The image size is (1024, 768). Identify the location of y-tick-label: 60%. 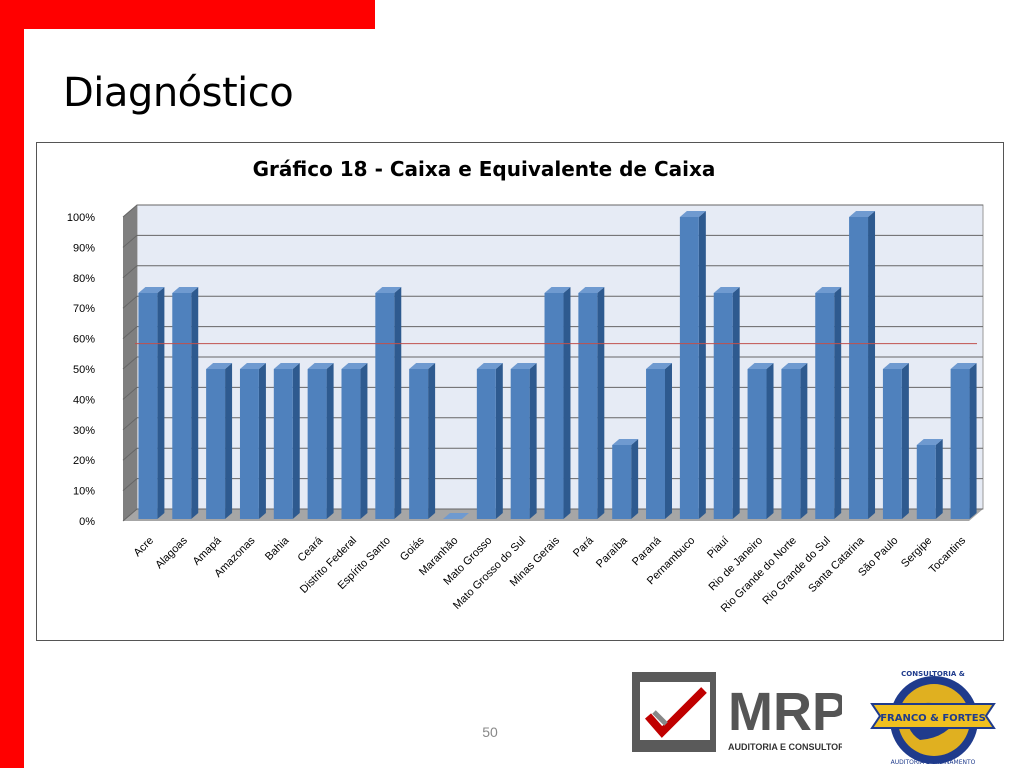
(84, 340).